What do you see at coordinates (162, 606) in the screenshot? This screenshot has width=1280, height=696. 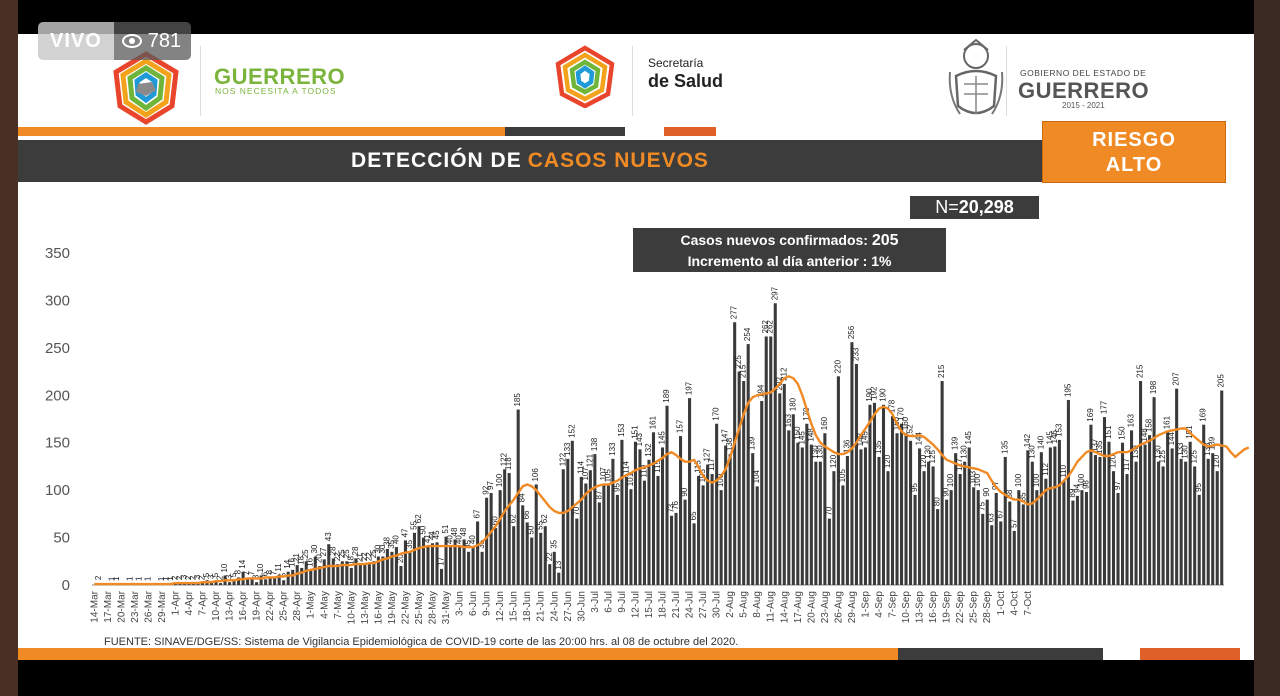 I see `x-tick-label: 29-Mar` at bounding box center [162, 606].